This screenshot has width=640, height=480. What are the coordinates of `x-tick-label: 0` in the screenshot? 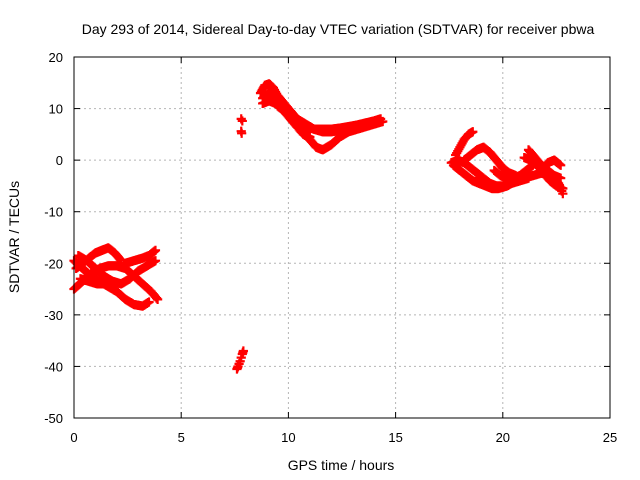 It's located at (73, 437).